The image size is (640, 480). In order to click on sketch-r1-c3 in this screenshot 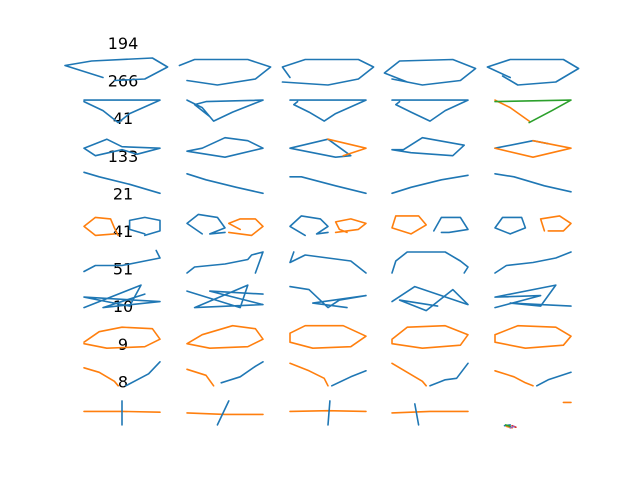, I will do `click(328, 72)`.